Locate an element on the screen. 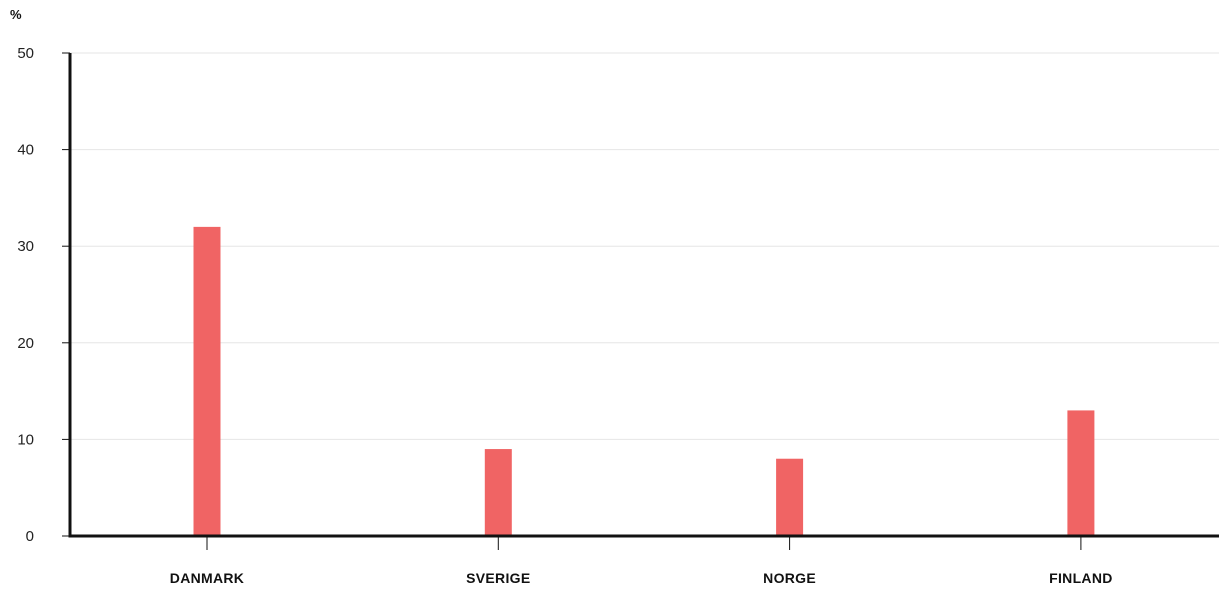 The width and height of the screenshot is (1219, 590). y-tick-label-50: 50 is located at coordinates (25, 53).